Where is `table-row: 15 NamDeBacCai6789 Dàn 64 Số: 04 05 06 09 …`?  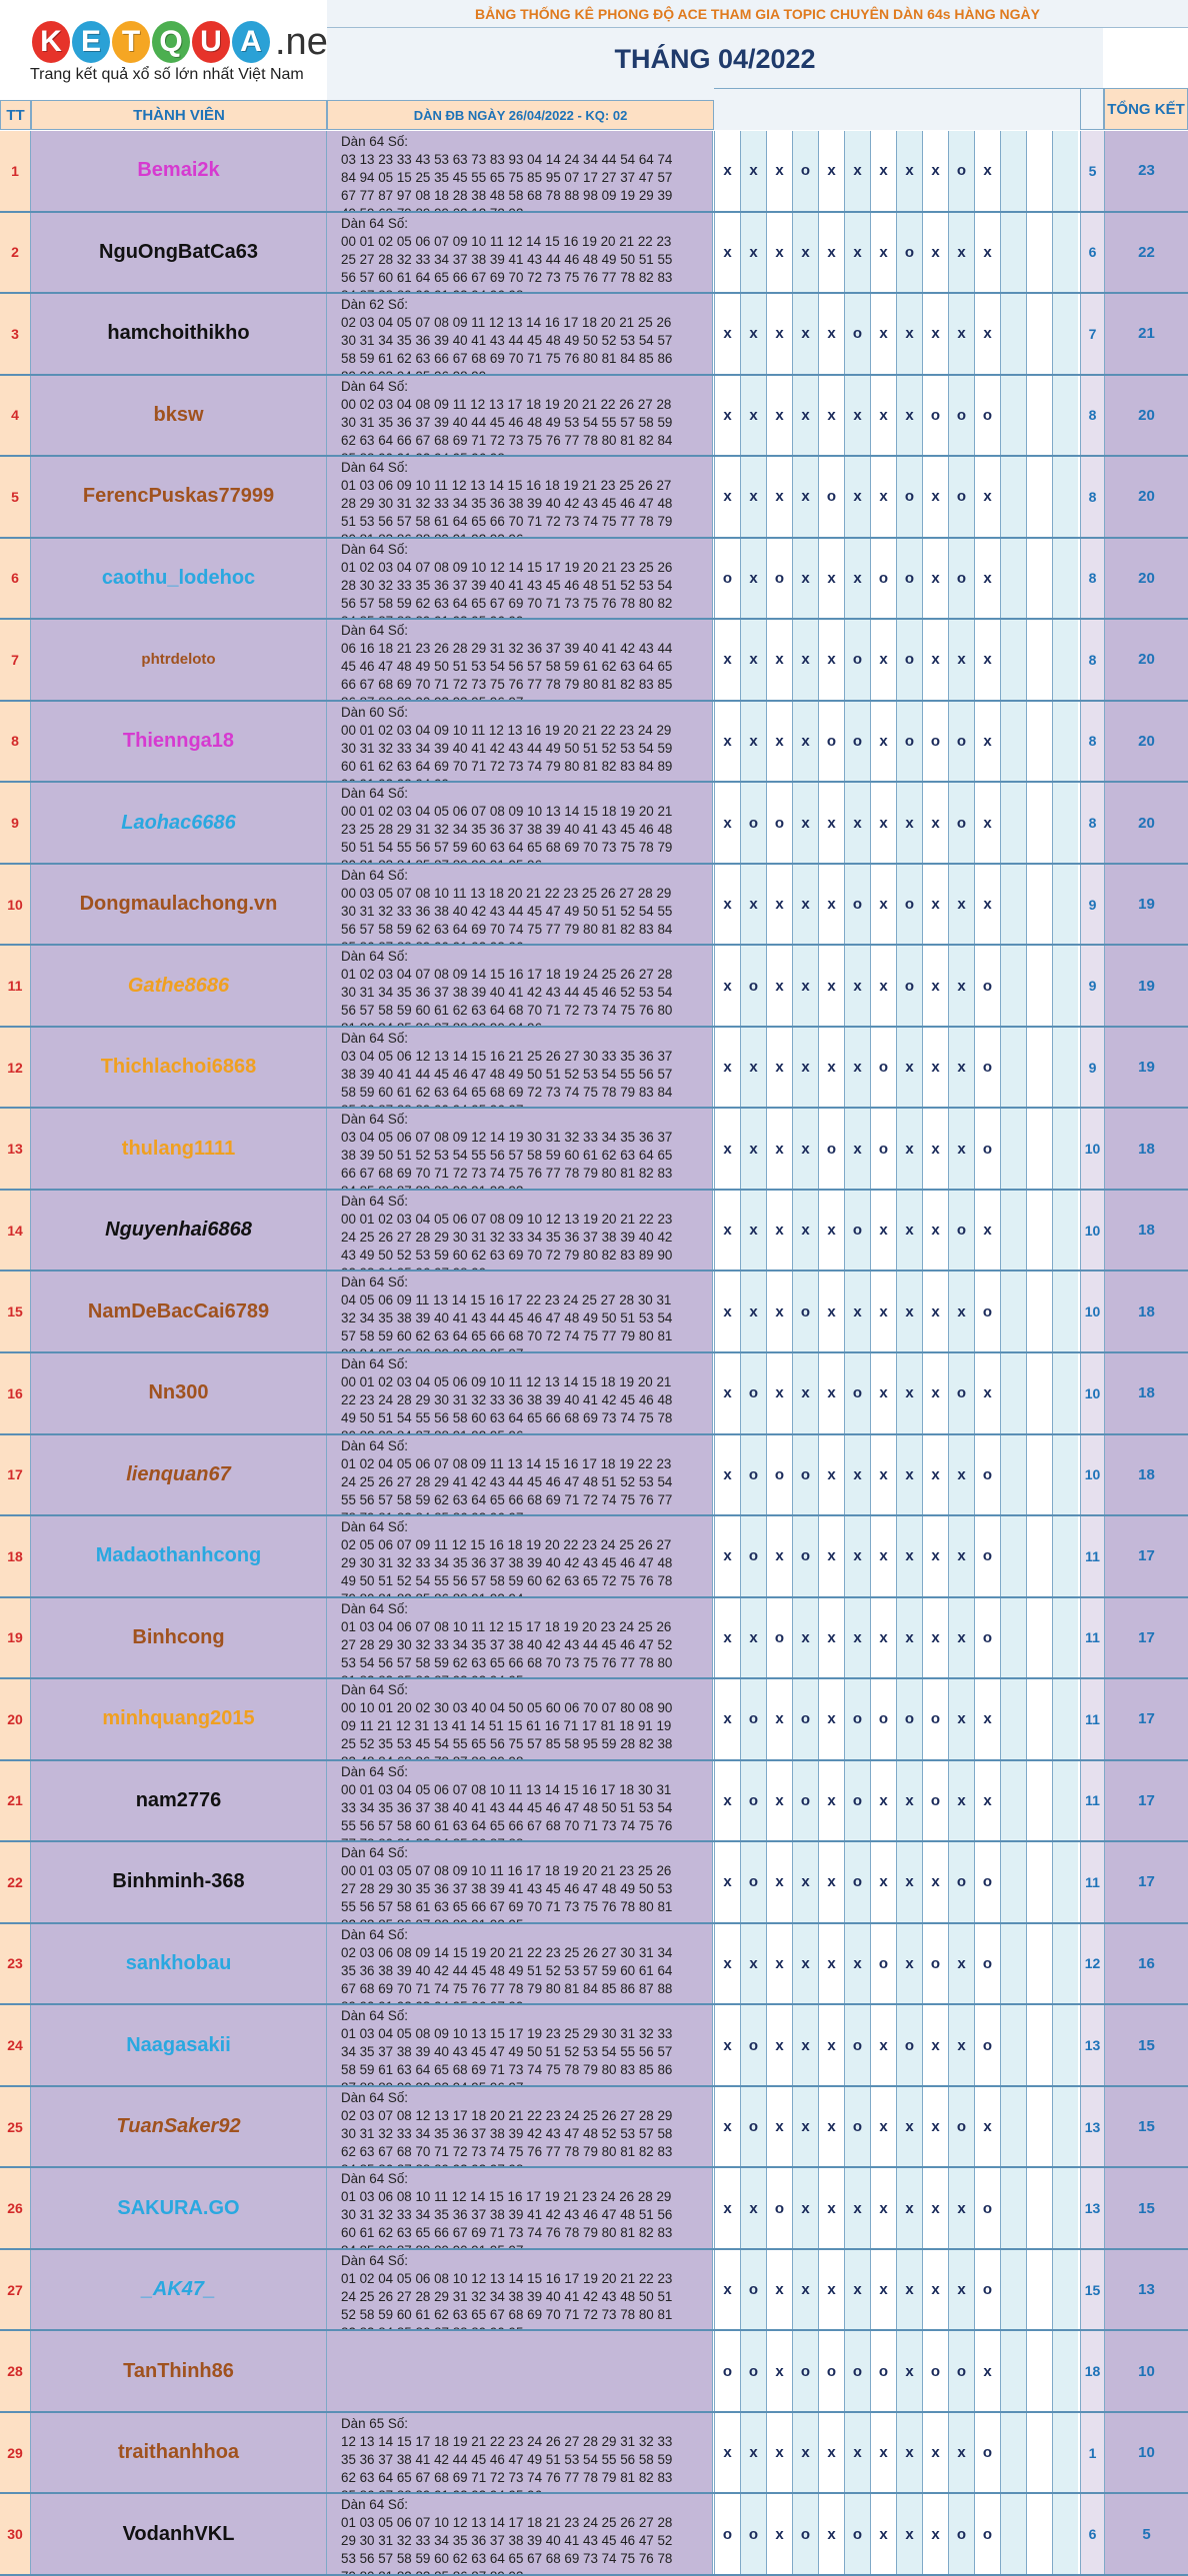 table-row: 15 NamDeBacCai6789 Dàn 64 Số: 04 05 06 09 … is located at coordinates (594, 1312).